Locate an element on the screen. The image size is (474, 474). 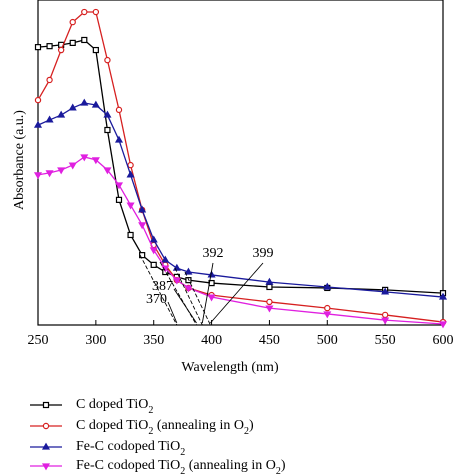
edge-label: 370 is located at coordinates (156, 299).